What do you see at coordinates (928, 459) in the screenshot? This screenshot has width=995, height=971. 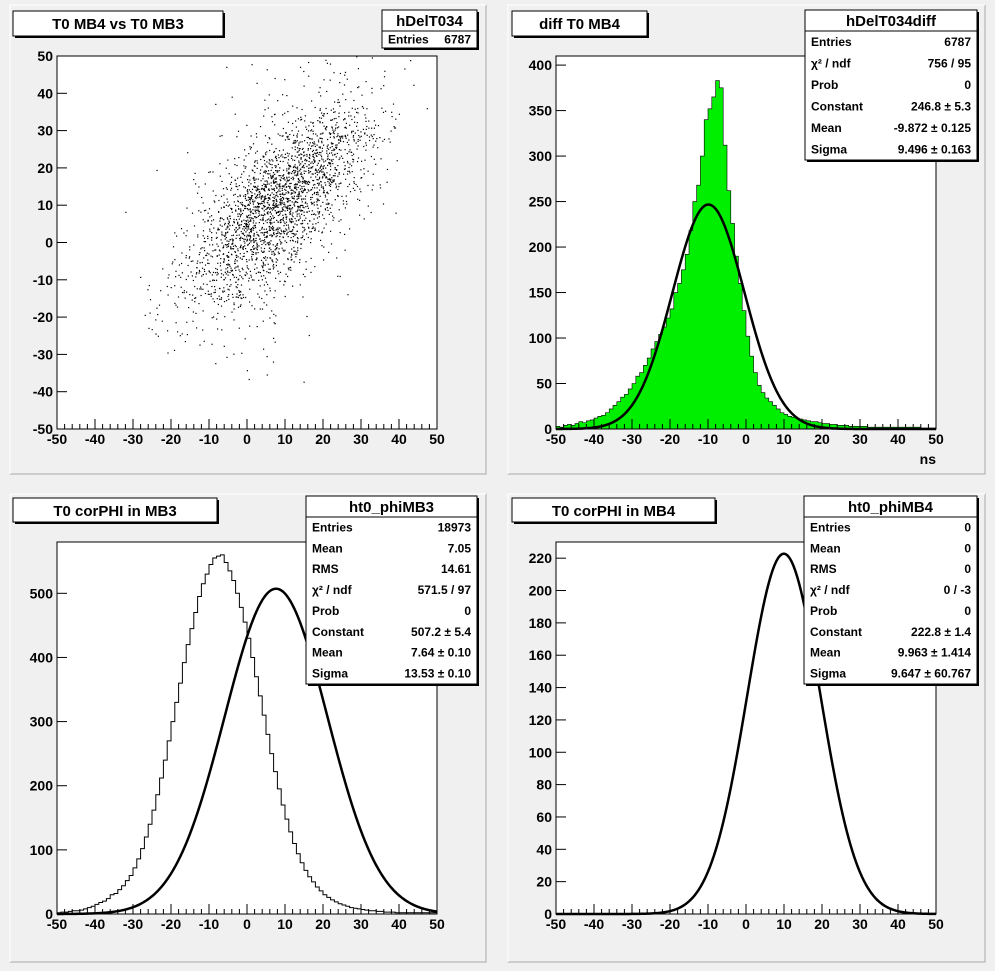 I see `x-axis-label: ns` at bounding box center [928, 459].